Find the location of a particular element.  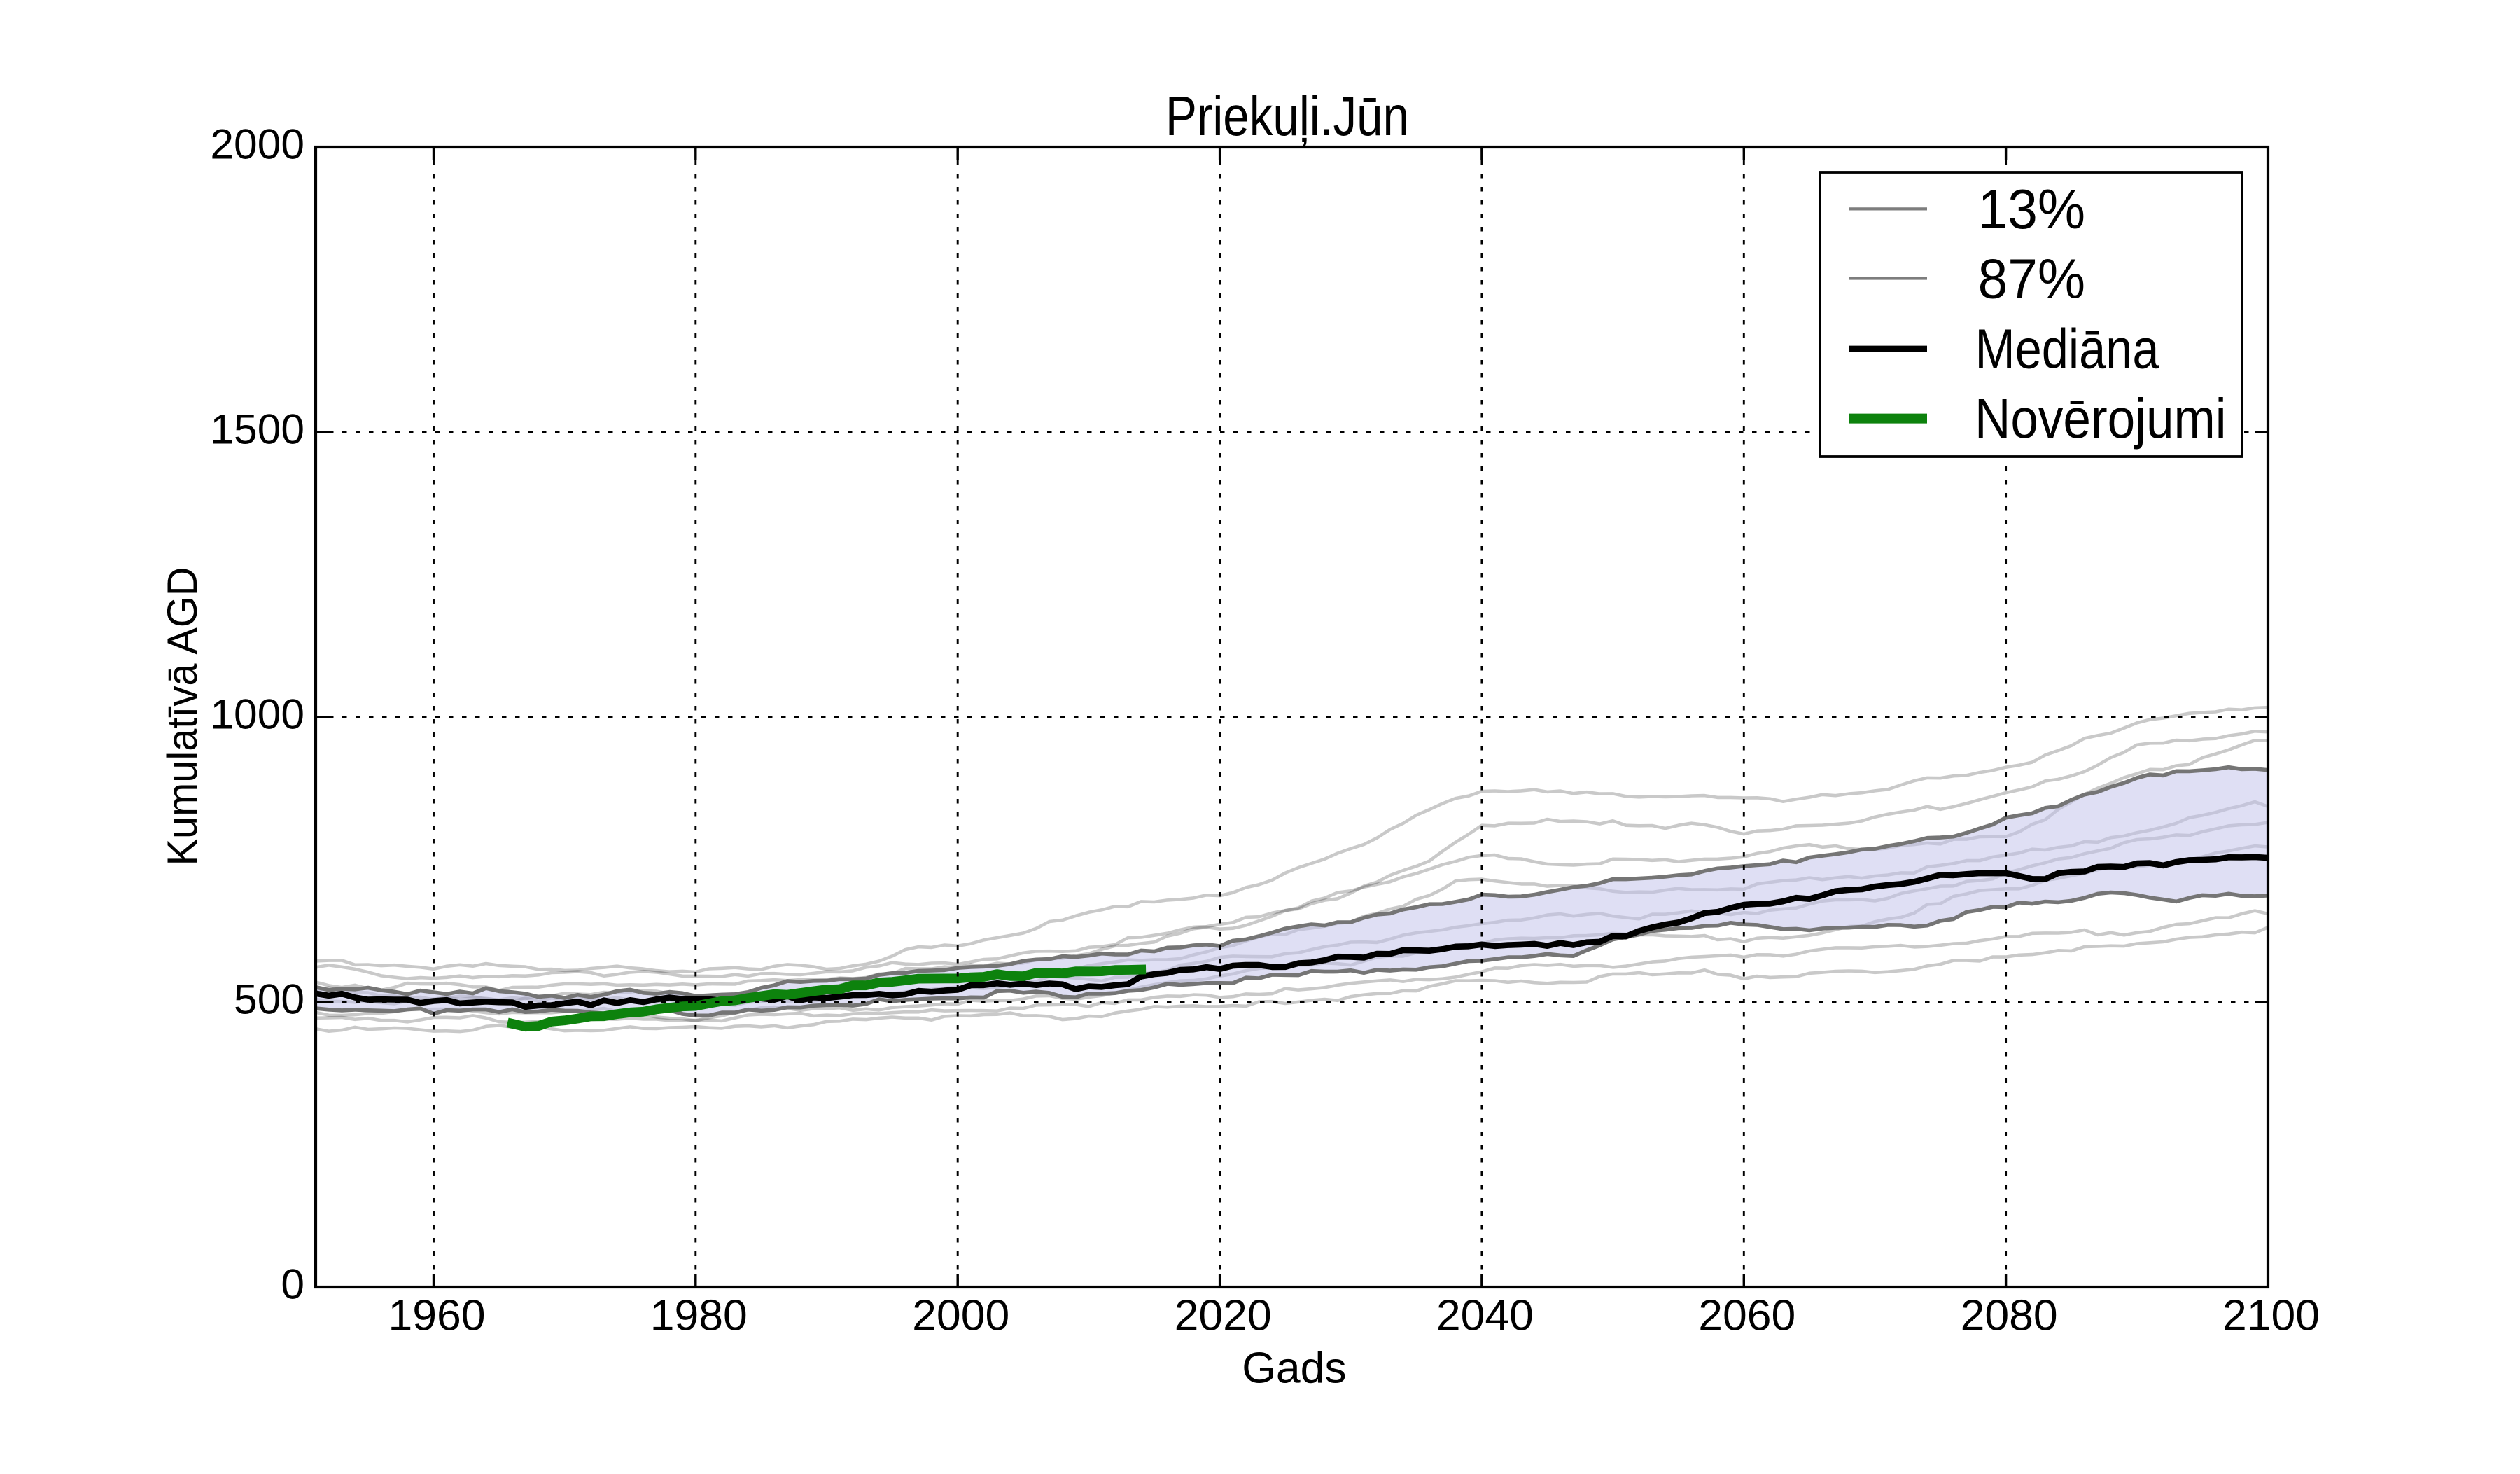

svg-text: 2080 is located at coordinates (2009, 1315).